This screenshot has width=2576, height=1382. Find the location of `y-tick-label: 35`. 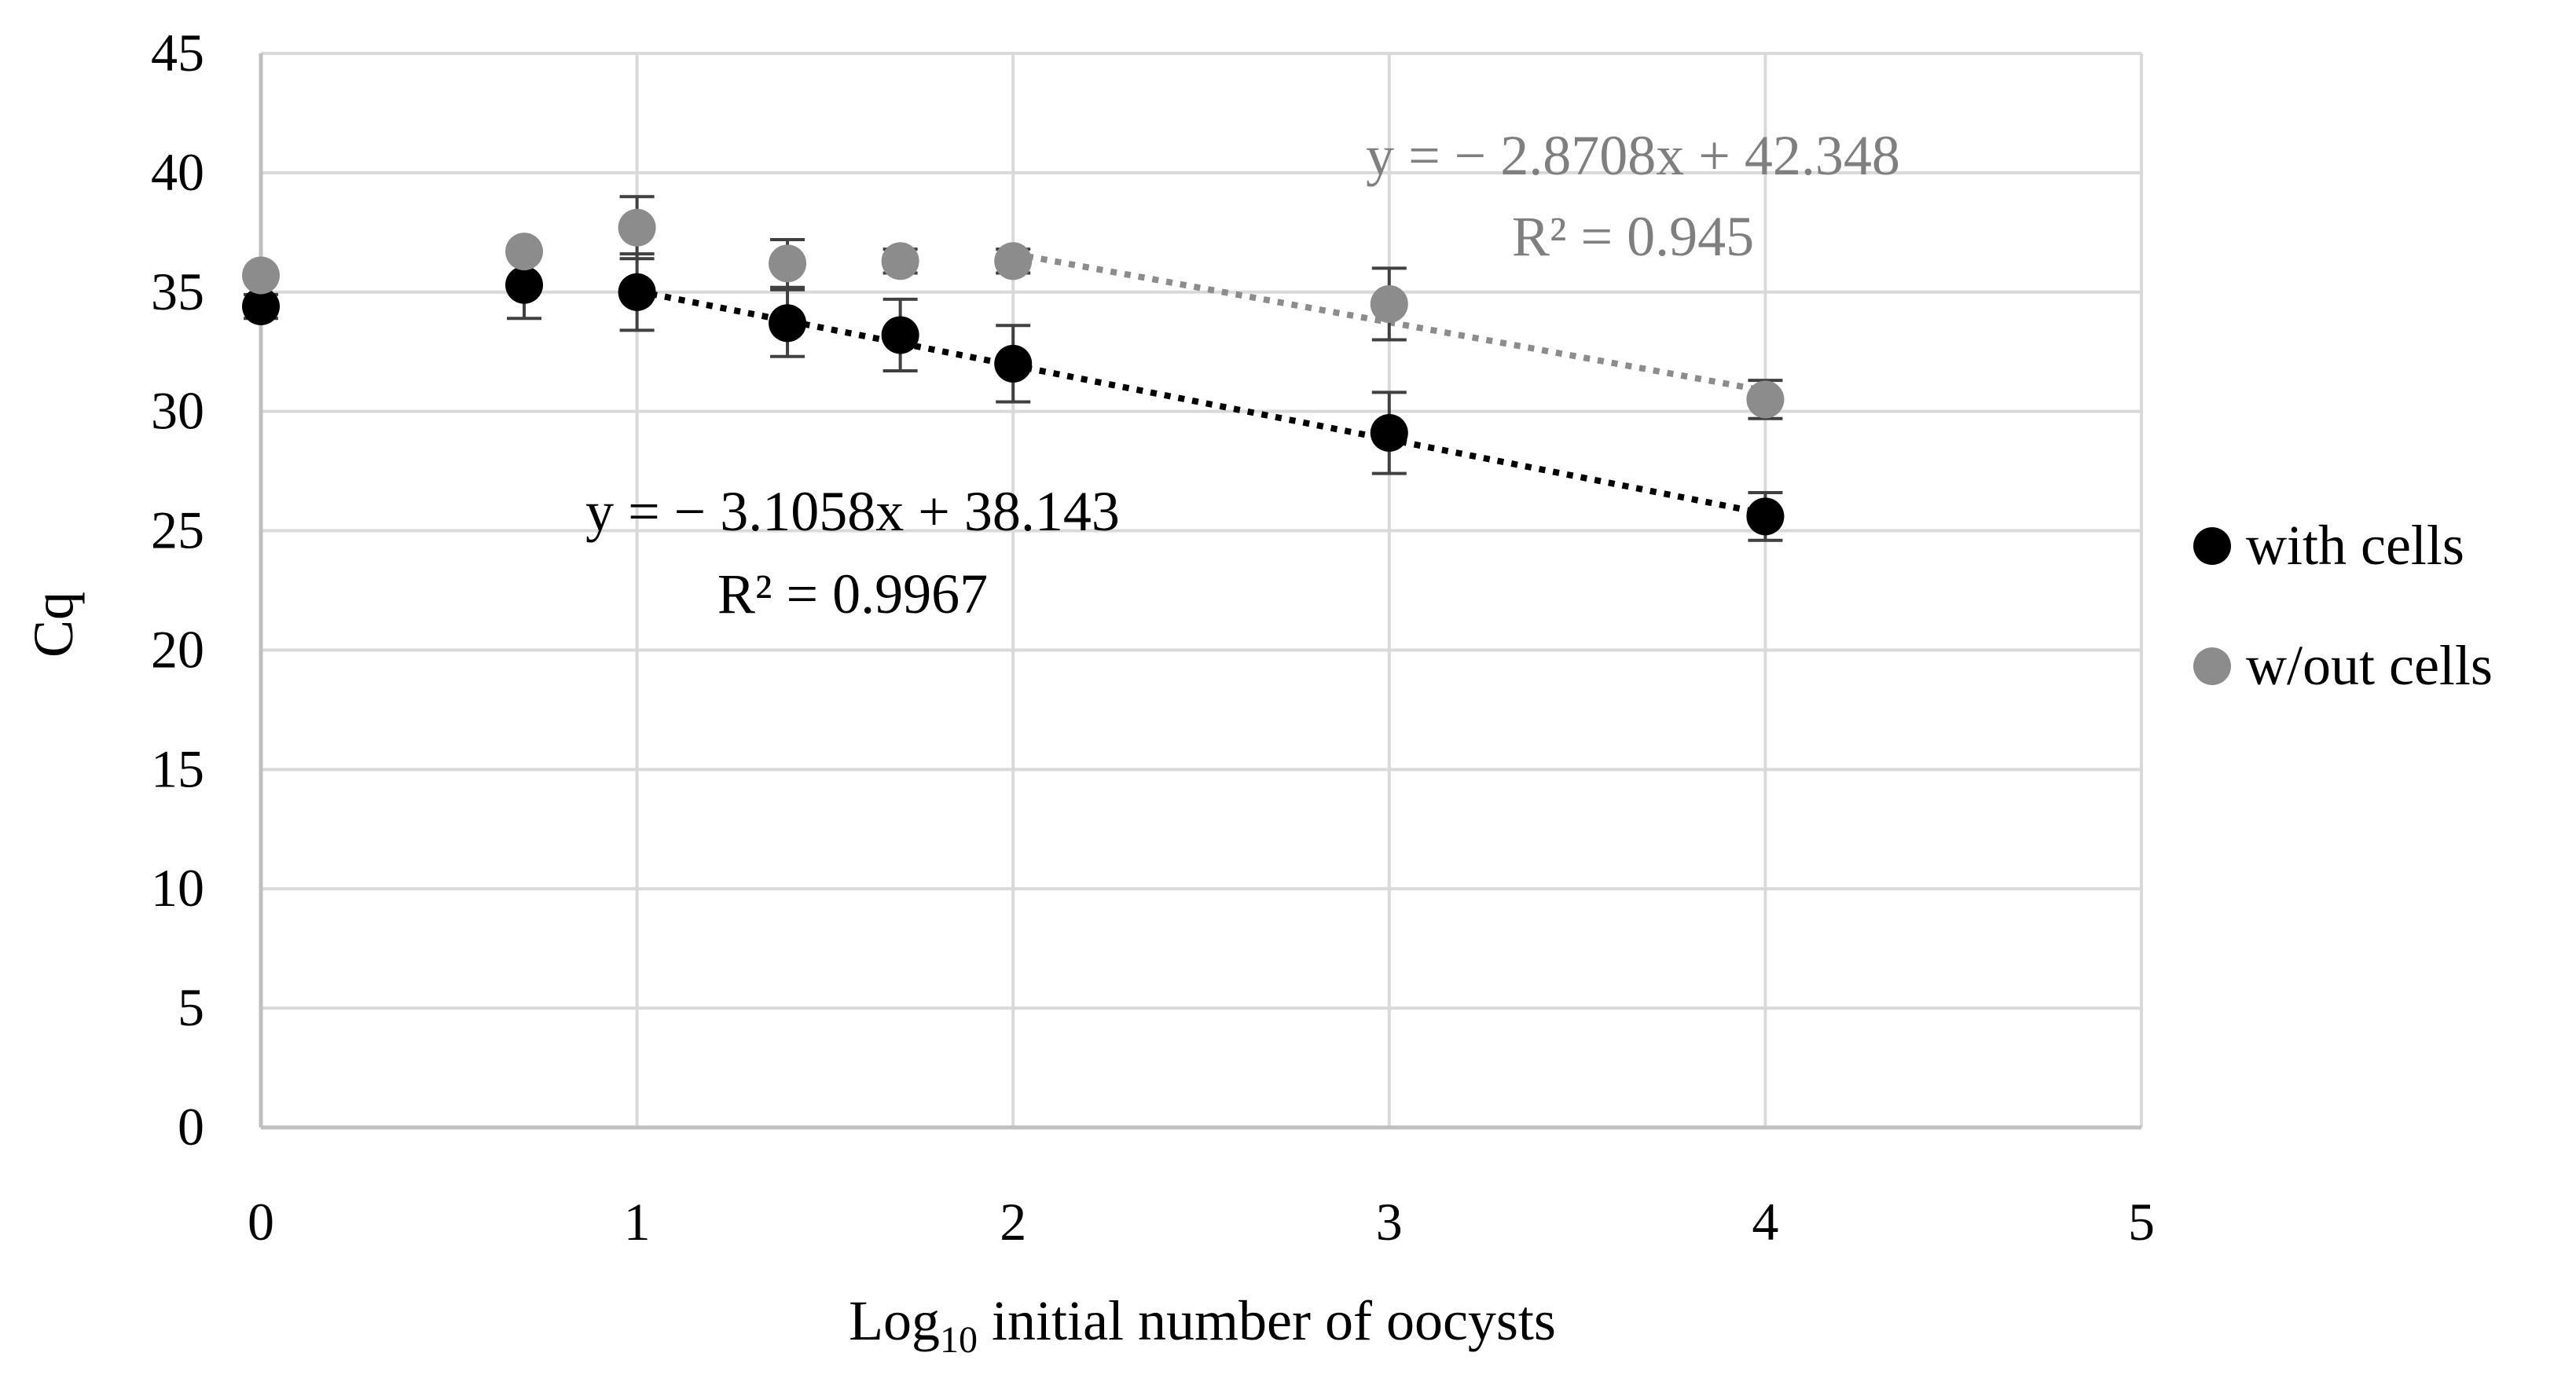

y-tick-label: 35 is located at coordinates (177, 291).